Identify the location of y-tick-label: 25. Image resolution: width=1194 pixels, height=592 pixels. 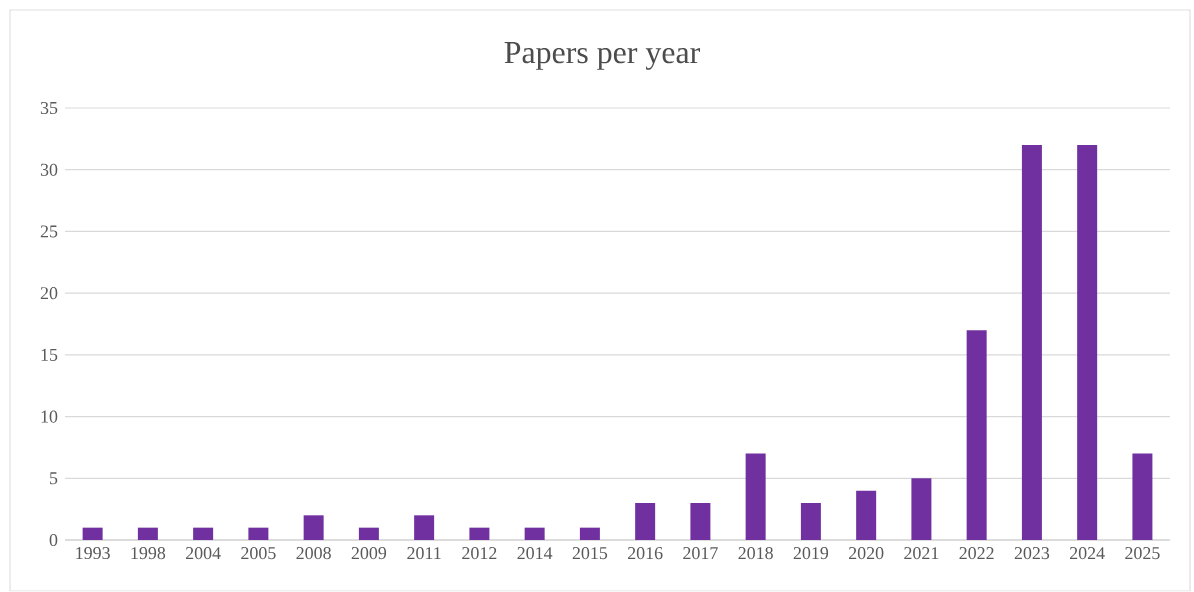
(49, 231).